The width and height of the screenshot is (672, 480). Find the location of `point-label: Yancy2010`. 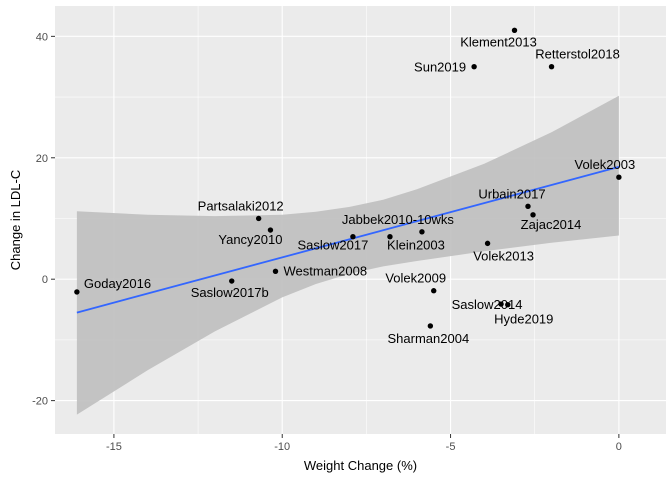

point-label: Yancy2010 is located at coordinates (250, 239).